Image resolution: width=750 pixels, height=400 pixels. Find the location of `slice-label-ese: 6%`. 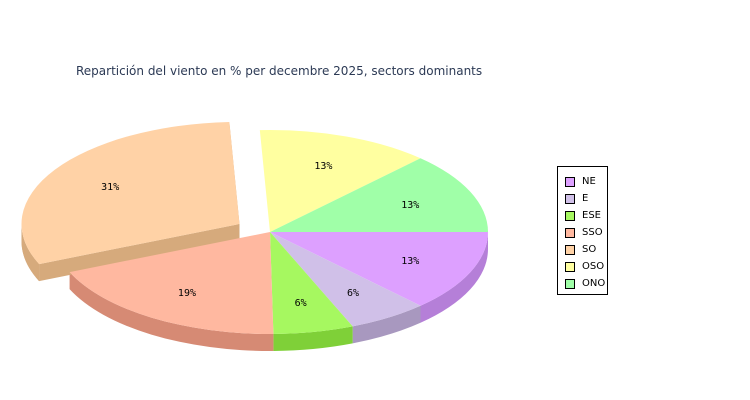

slice-label-ese: 6% is located at coordinates (301, 303).